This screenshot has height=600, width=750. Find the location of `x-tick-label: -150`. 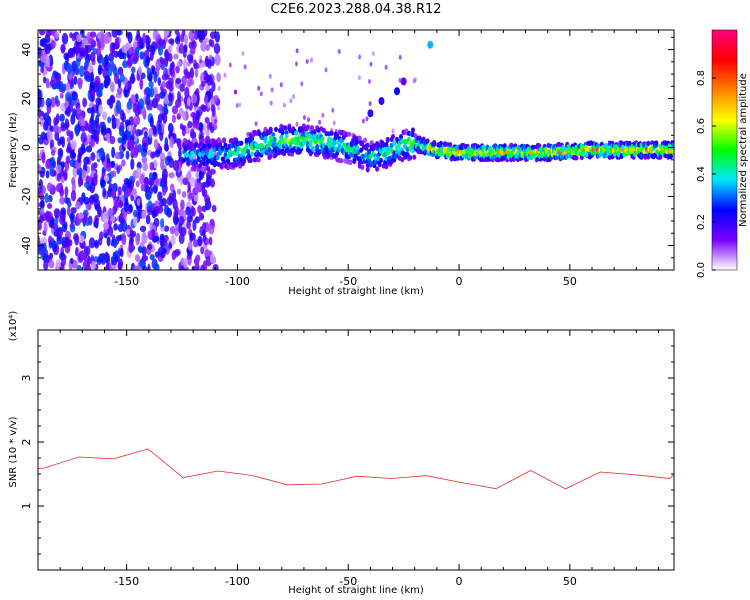

x-tick-label: -150 is located at coordinates (126, 281).